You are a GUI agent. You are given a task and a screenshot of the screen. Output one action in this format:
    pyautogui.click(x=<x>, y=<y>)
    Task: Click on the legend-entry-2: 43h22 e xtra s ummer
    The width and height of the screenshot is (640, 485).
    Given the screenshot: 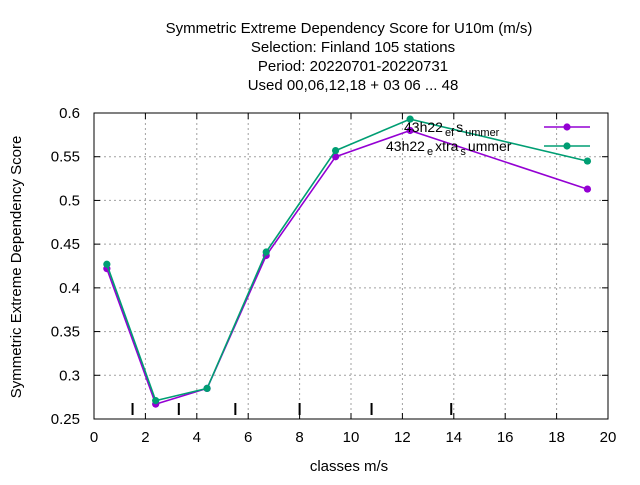 What is the action you would take?
    pyautogui.click(x=488, y=148)
    